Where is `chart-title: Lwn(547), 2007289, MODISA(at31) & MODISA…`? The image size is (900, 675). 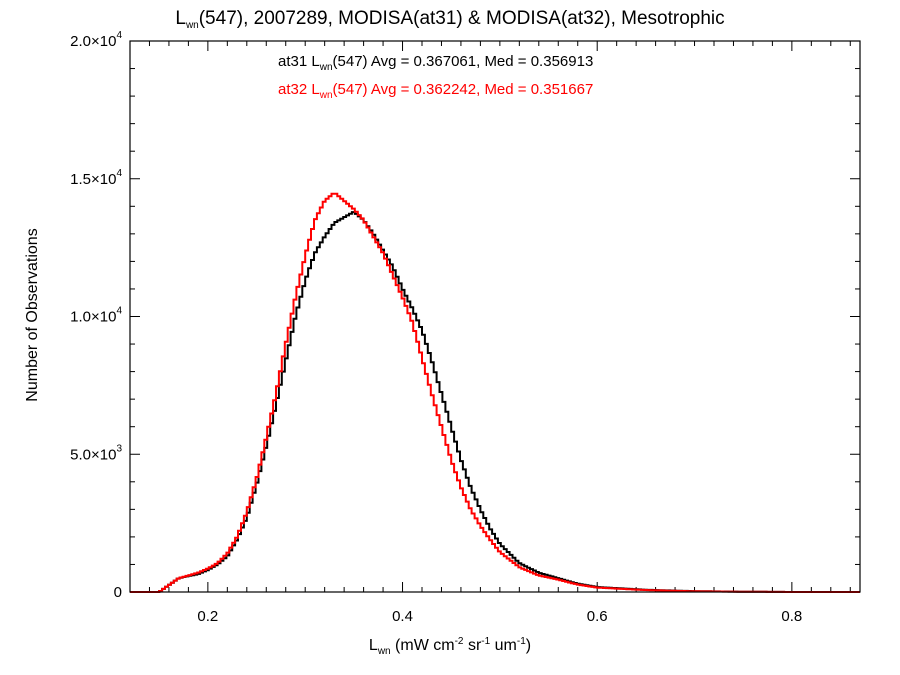
chart-title: Lwn(547), 2007289, MODISA(at31) & MODISA… is located at coordinates (450, 19).